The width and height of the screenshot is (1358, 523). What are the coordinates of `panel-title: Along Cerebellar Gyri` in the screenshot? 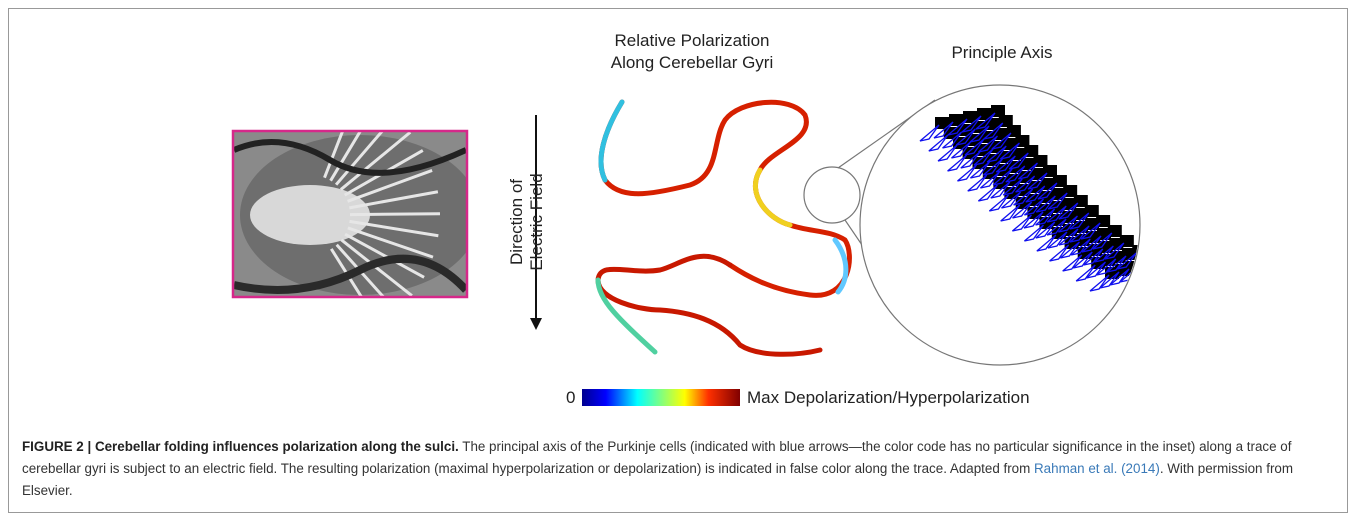 It's located at (692, 62).